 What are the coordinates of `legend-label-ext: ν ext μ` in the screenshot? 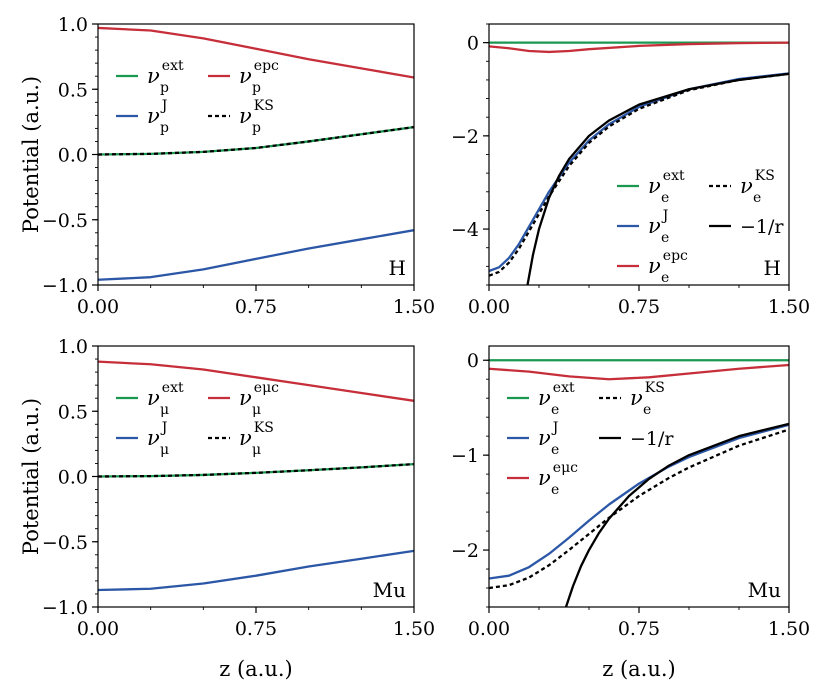 It's located at (165, 399).